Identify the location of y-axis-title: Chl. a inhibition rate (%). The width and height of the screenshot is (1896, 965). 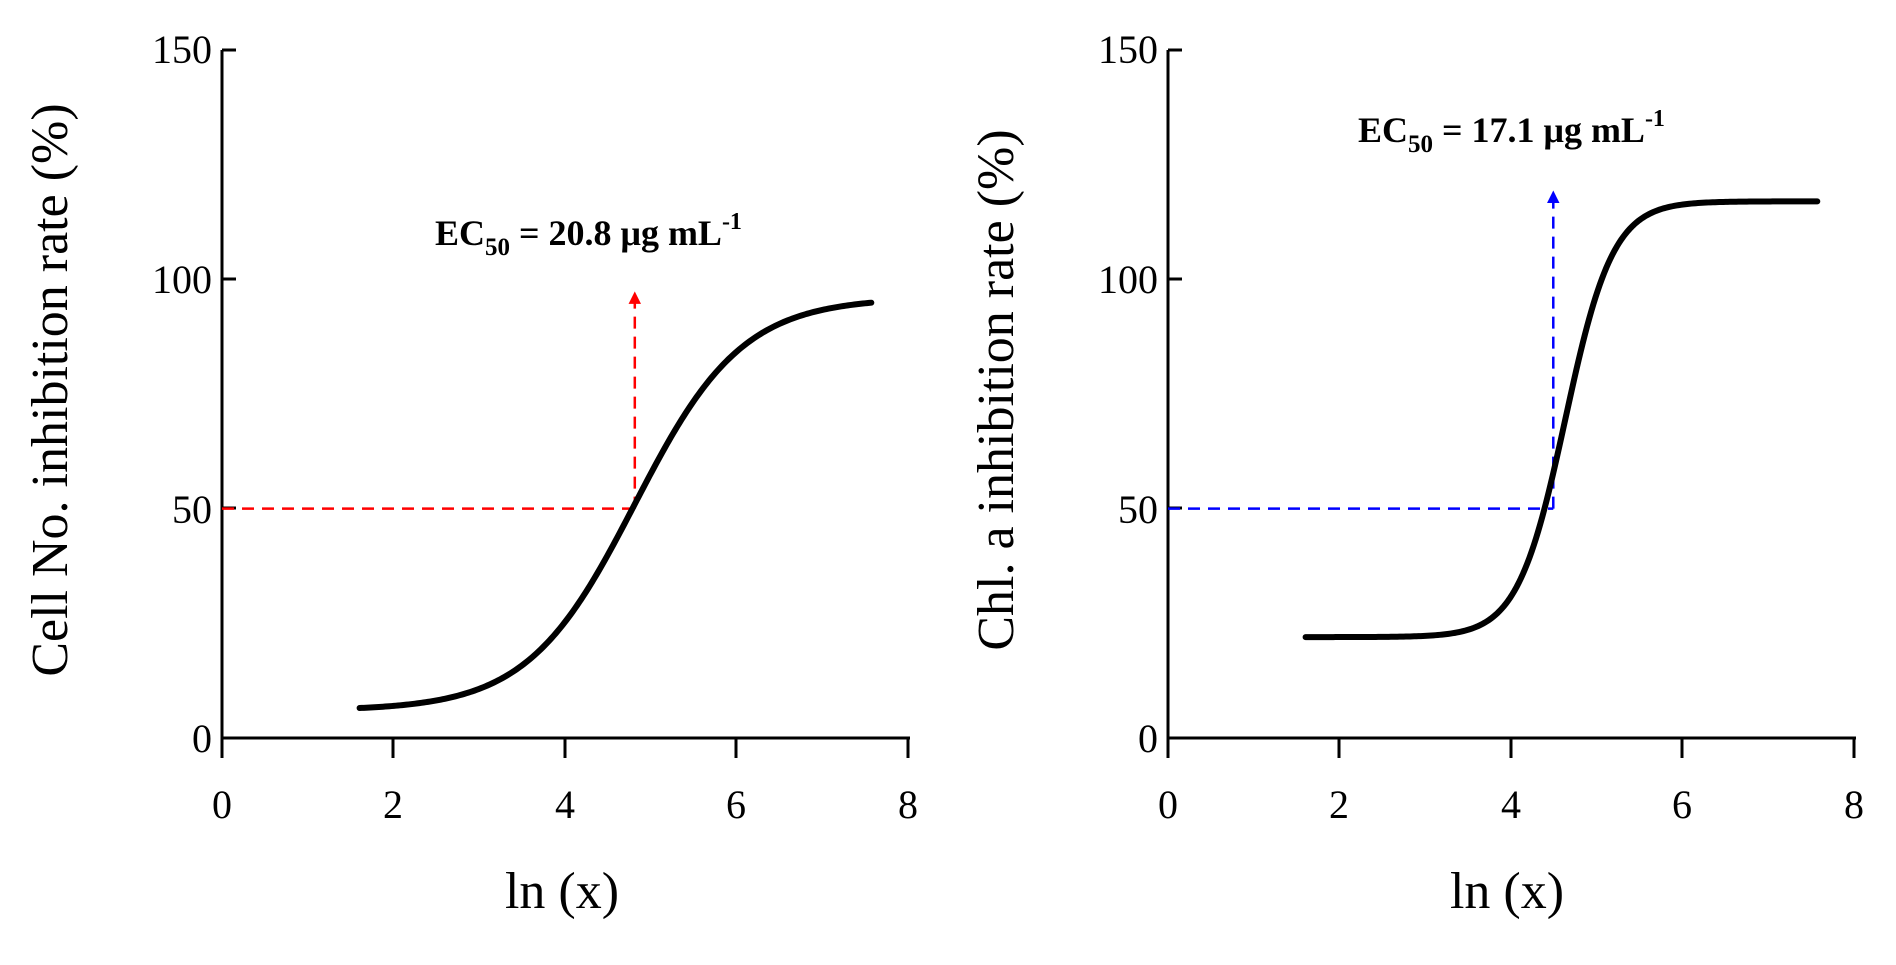
(996, 389).